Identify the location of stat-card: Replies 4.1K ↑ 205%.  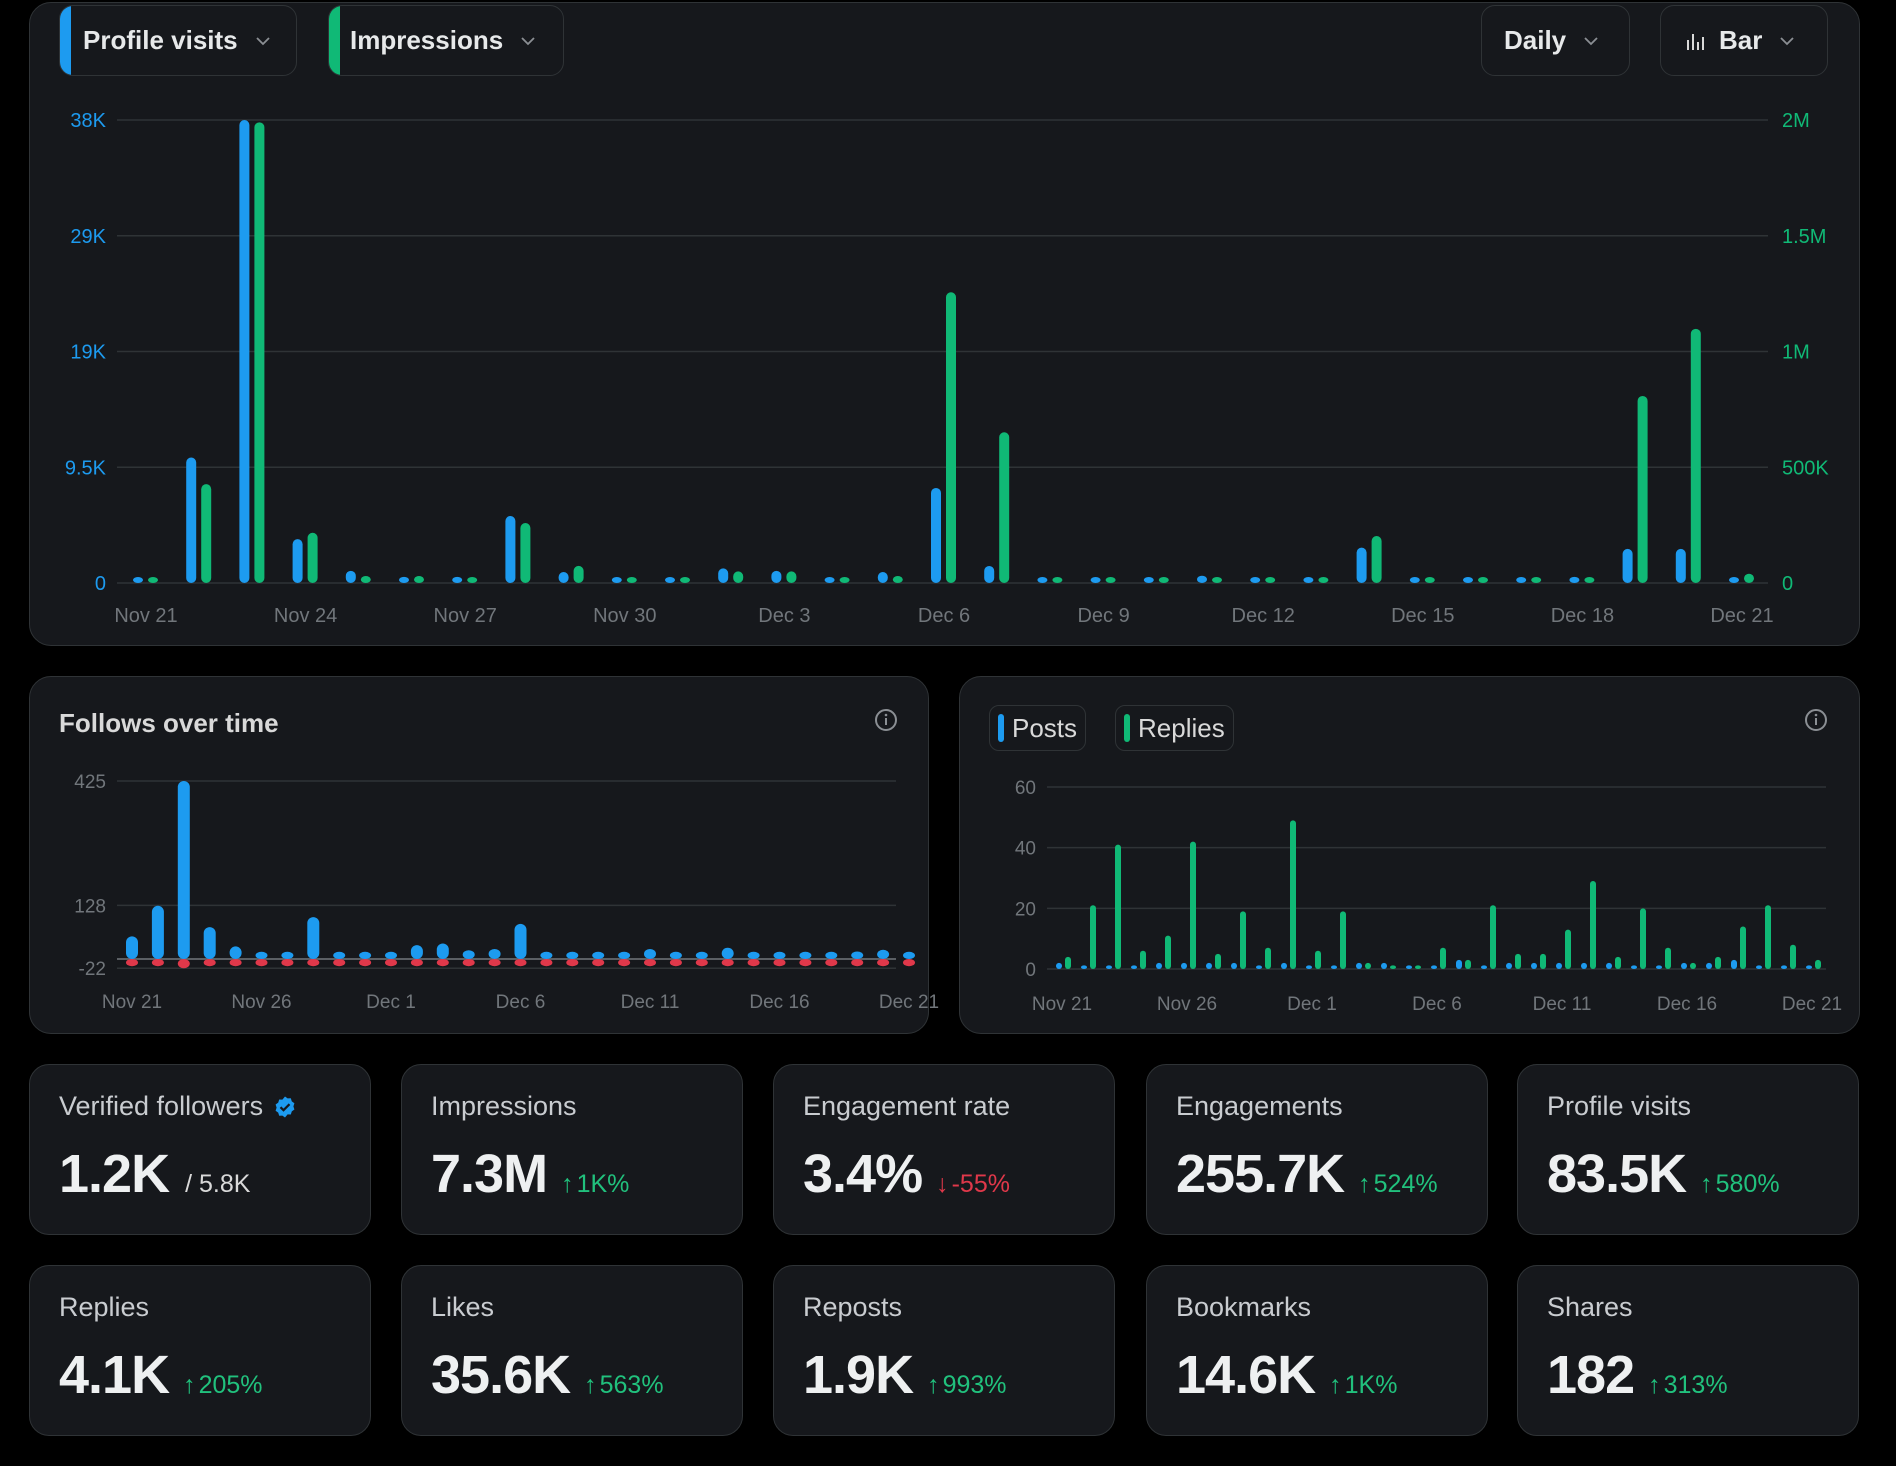
(200, 1350).